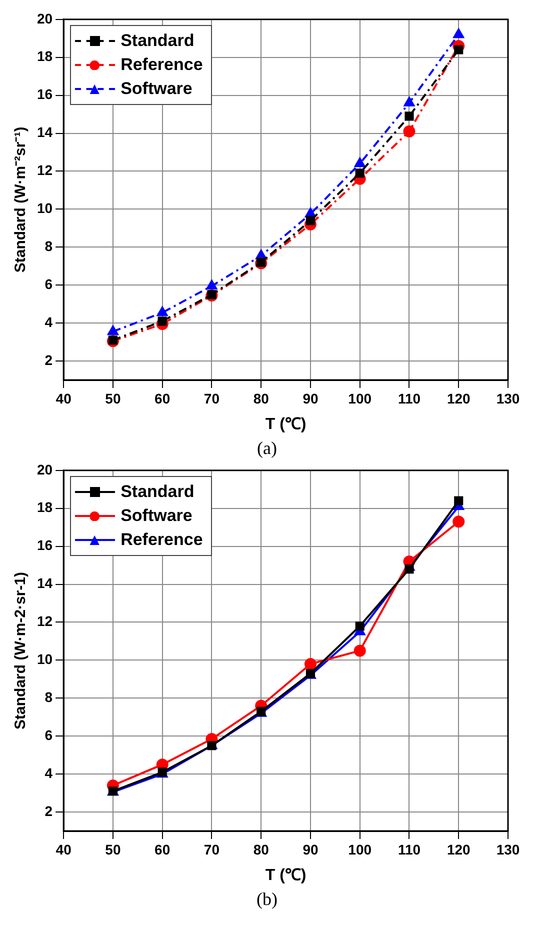 This screenshot has height=944, width=534. I want to click on y-axis-title: Standard (W·m⁻²sr⁻¹), so click(21, 199).